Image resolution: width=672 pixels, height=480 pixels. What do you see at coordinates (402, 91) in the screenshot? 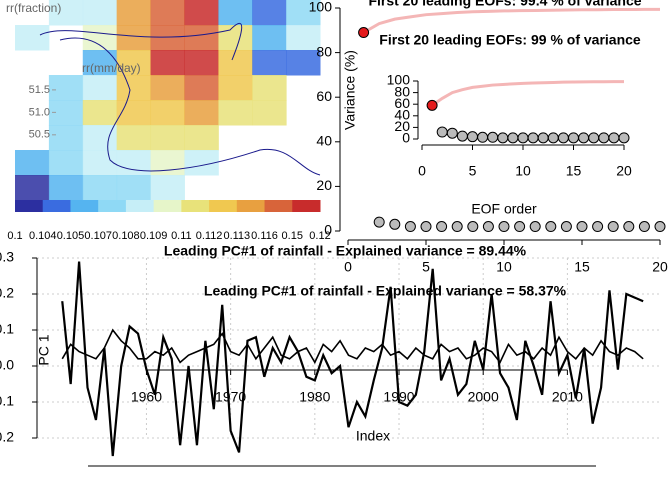
I see `y-tick-label: 80` at bounding box center [402, 91].